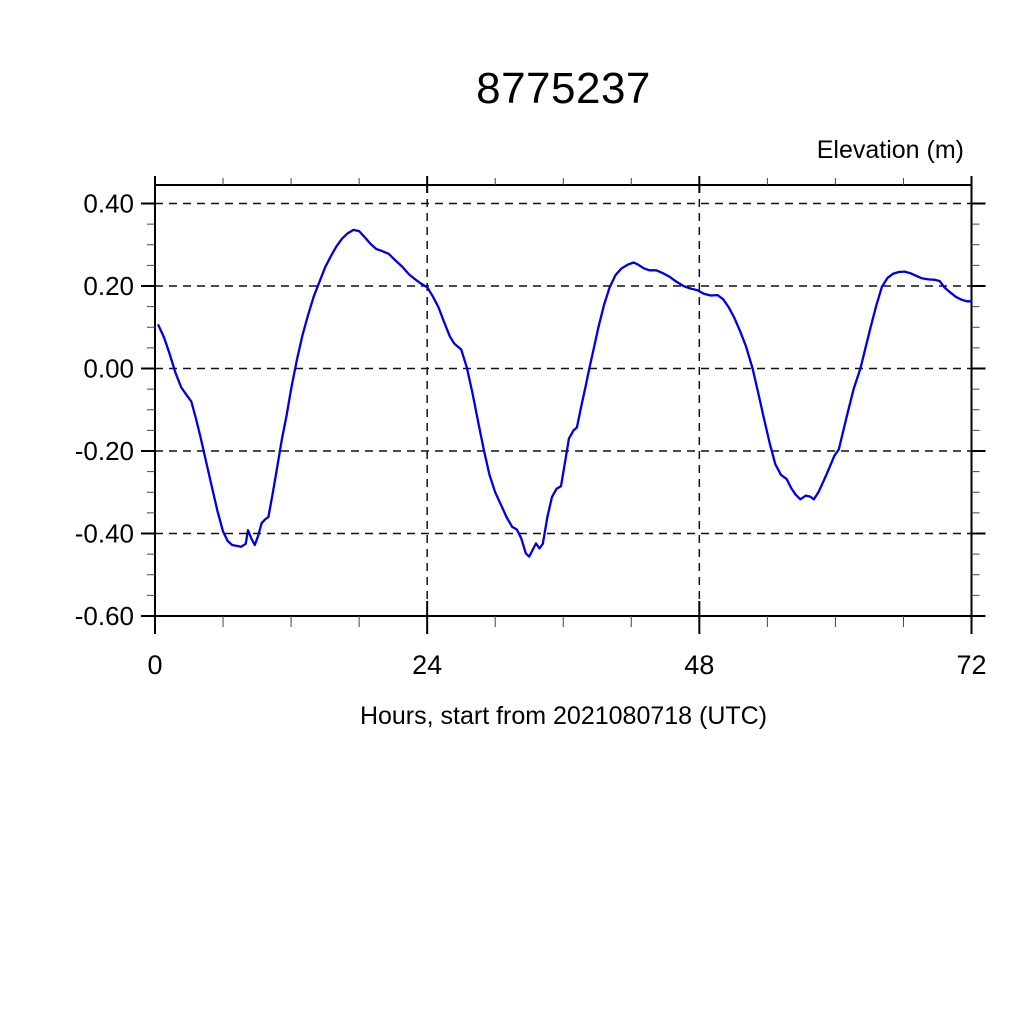  What do you see at coordinates (104, 451) in the screenshot?
I see `y-tick-label: -0.20` at bounding box center [104, 451].